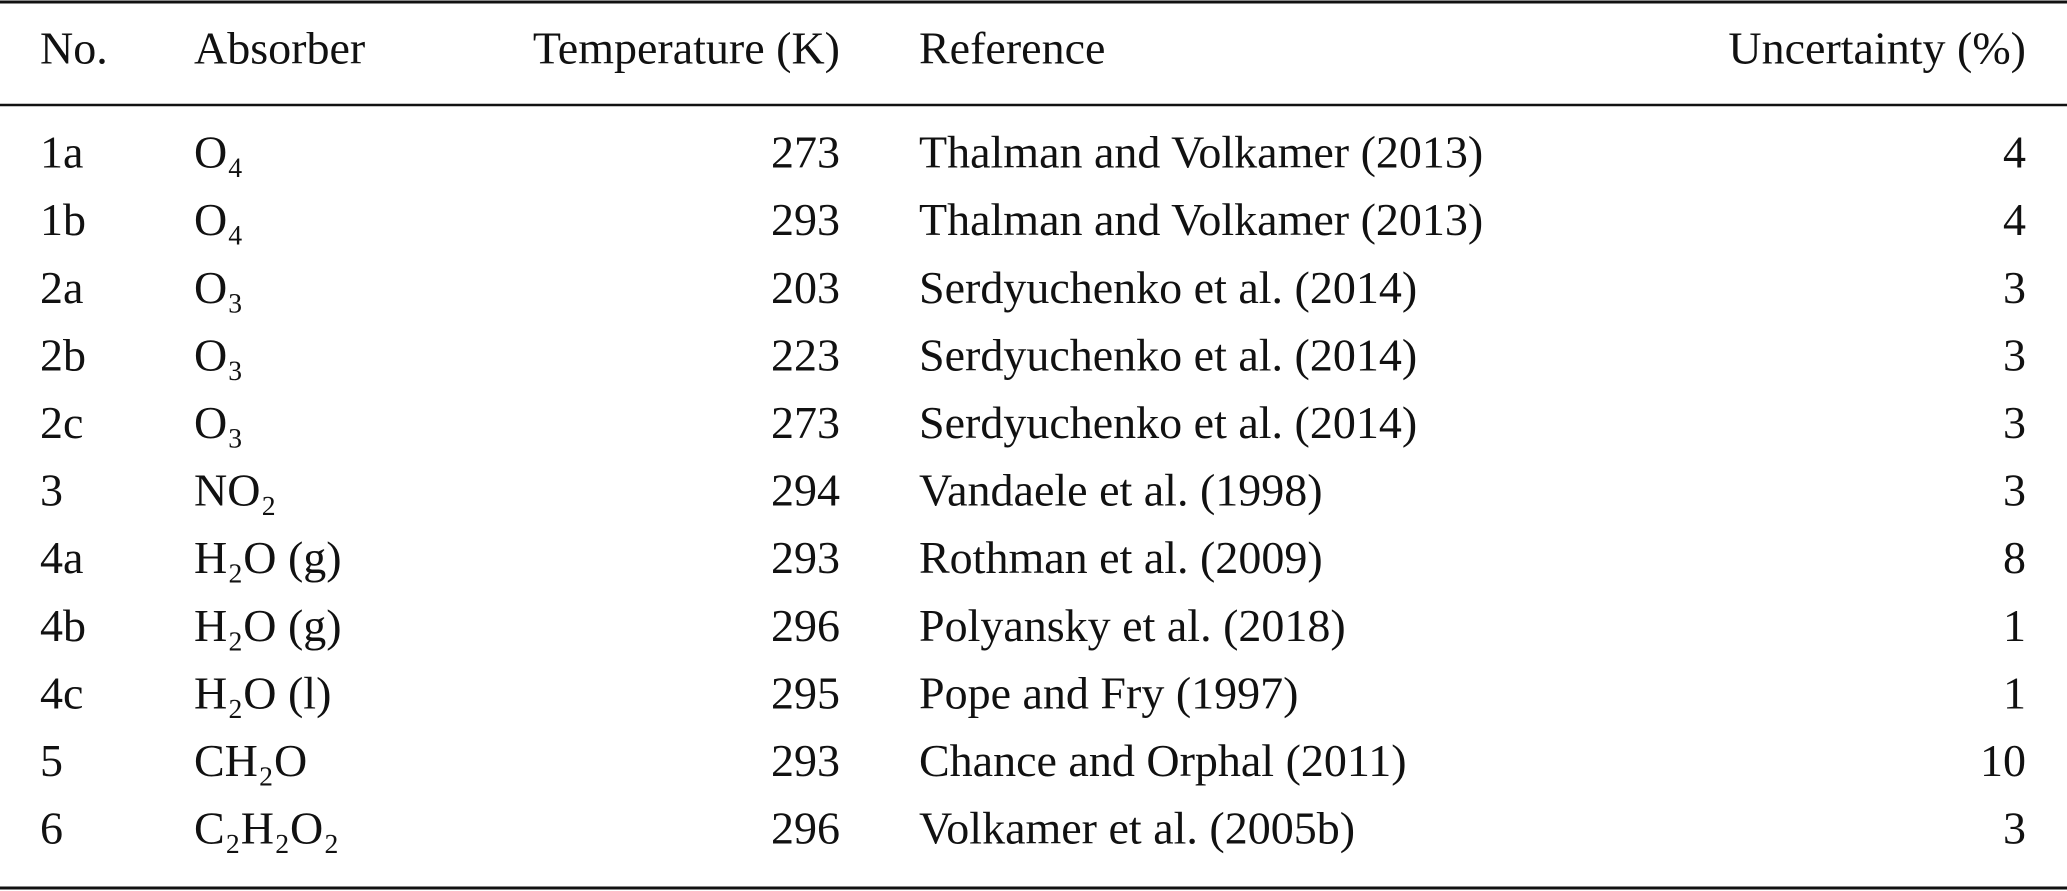 The image size is (2067, 891). Describe the element at coordinates (61, 422) in the screenshot. I see `cell-number: 2c` at that location.